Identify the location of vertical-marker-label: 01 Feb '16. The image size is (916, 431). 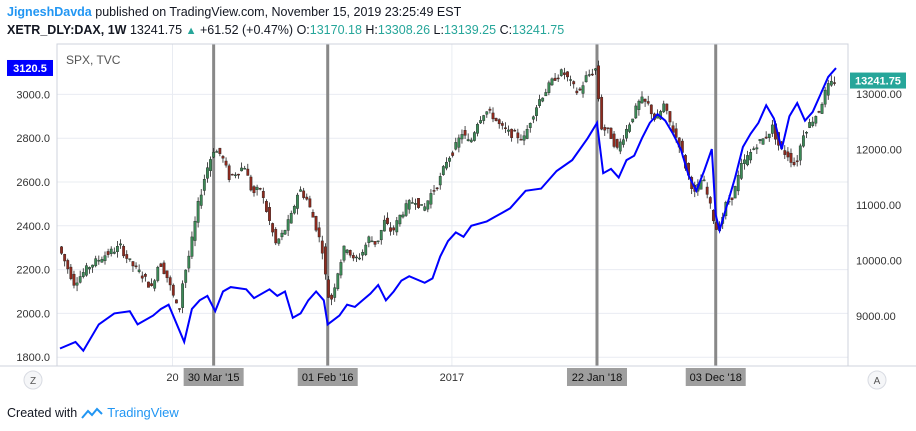
(328, 378).